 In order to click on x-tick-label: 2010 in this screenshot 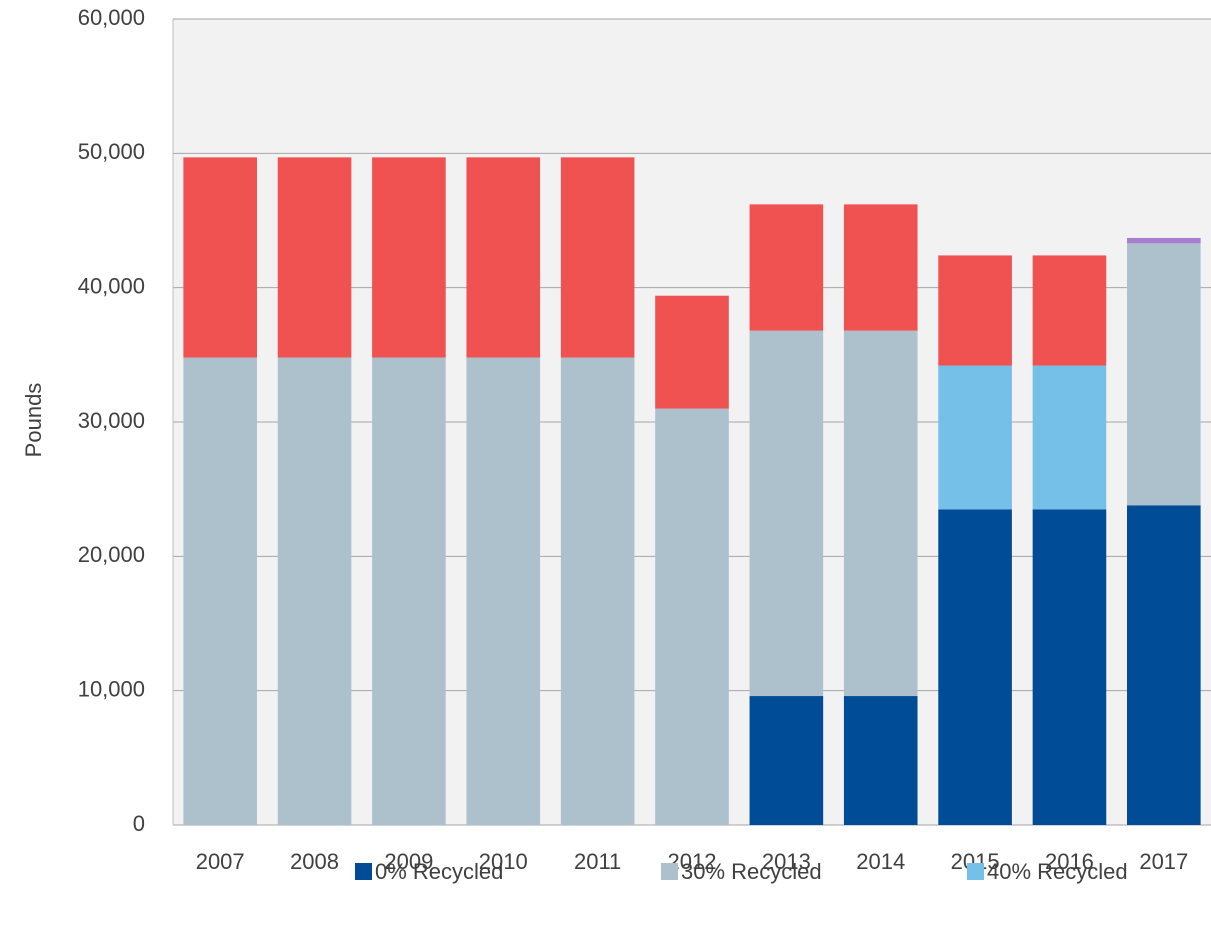, I will do `click(503, 861)`.